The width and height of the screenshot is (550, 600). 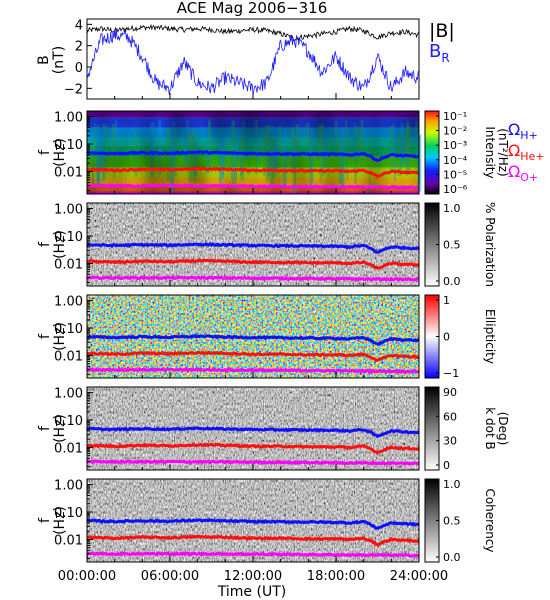 What do you see at coordinates (490, 244) in the screenshot?
I see `colorbar-label: % Polarization` at bounding box center [490, 244].